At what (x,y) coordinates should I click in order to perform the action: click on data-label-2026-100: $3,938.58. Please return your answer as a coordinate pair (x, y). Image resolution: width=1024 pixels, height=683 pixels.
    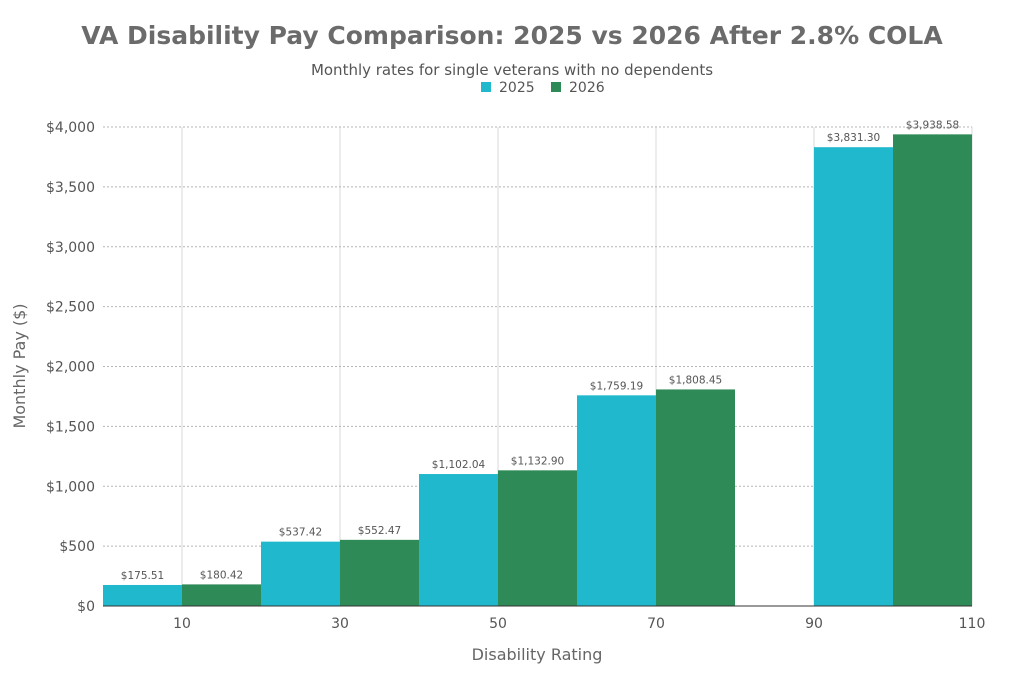
    Looking at the image, I should click on (932, 125).